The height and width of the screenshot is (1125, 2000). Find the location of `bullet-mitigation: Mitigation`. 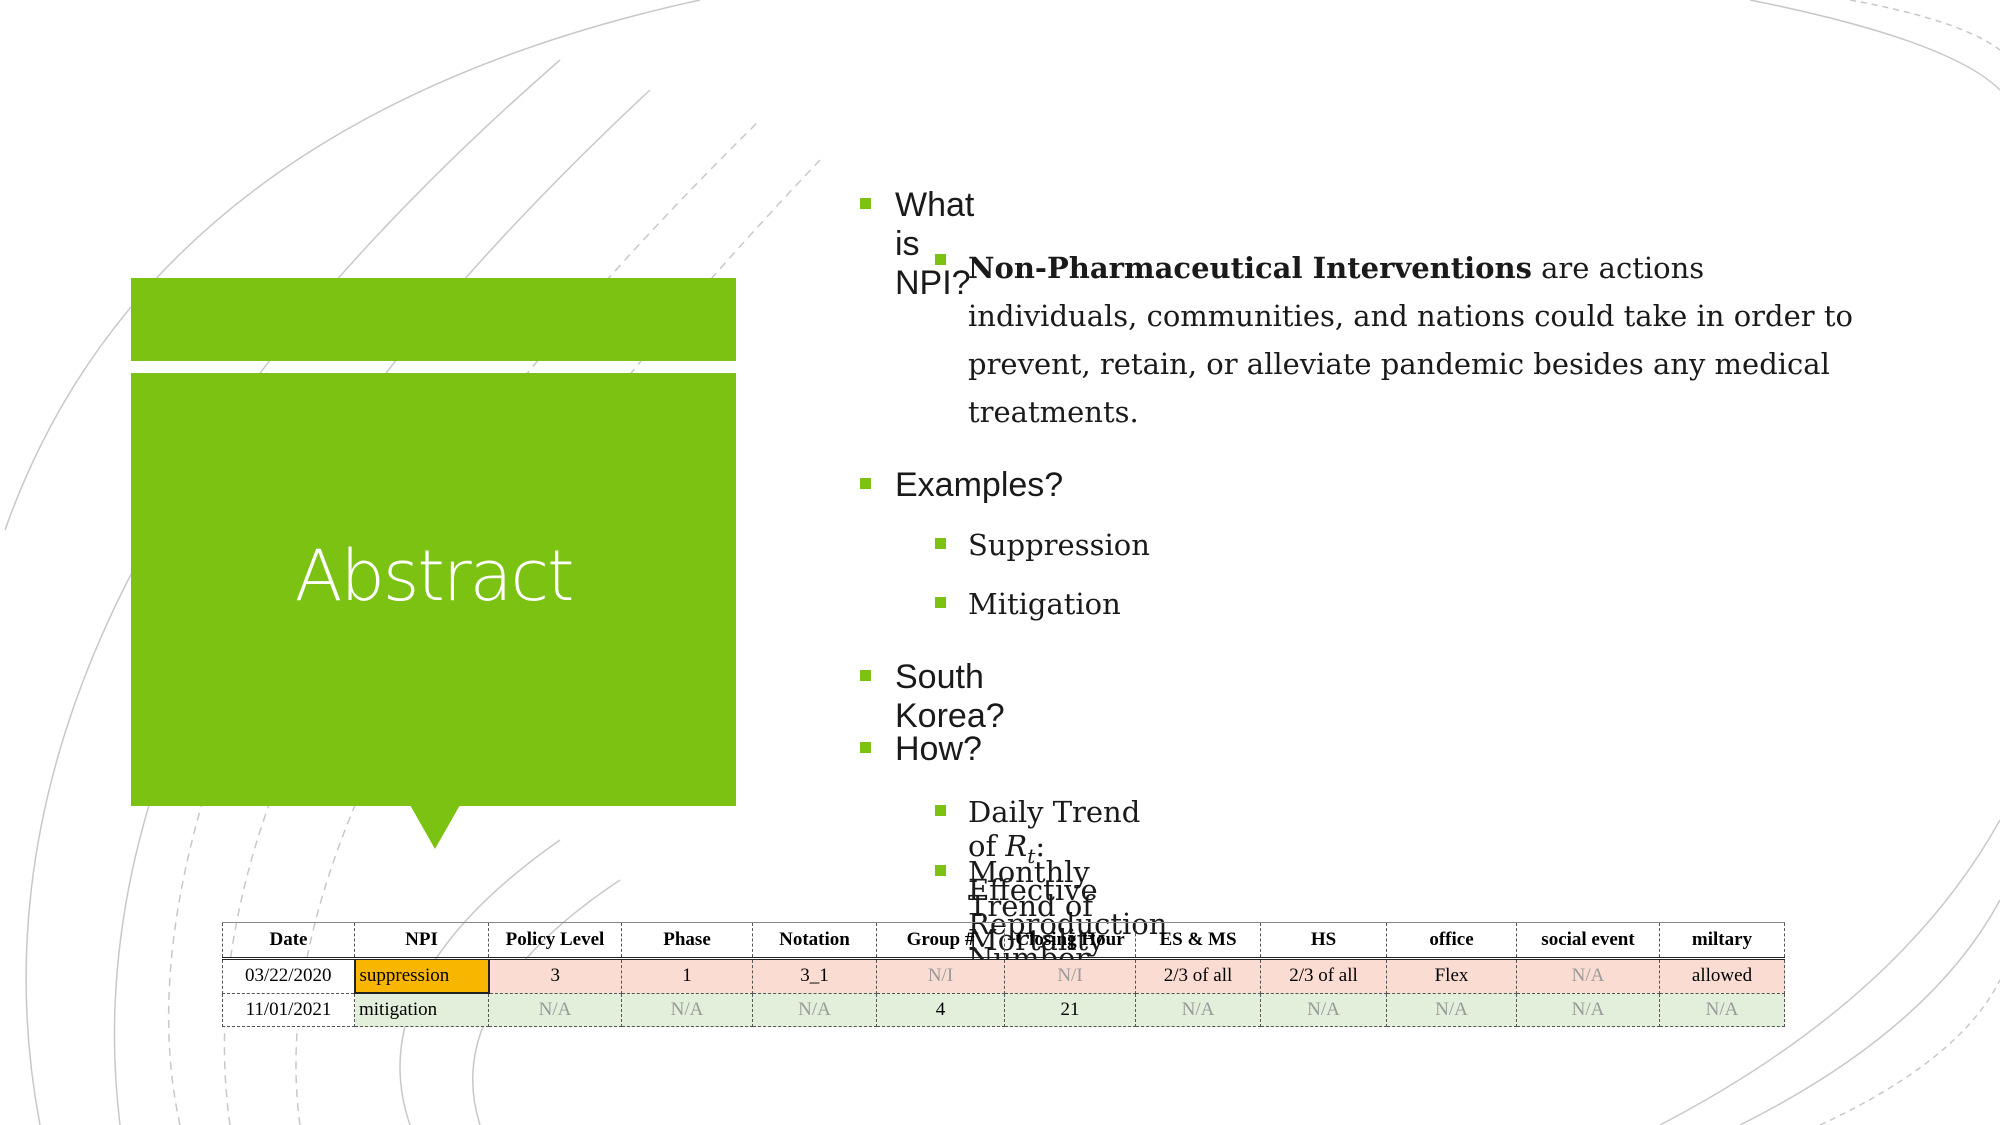

bullet-mitigation: Mitigation is located at coordinates (1028, 604).